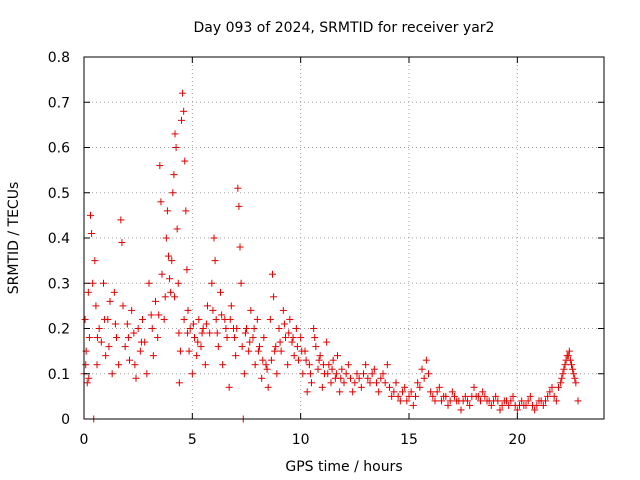 The height and width of the screenshot is (480, 640). I want to click on y-tick-label: 0.2, so click(59, 330).